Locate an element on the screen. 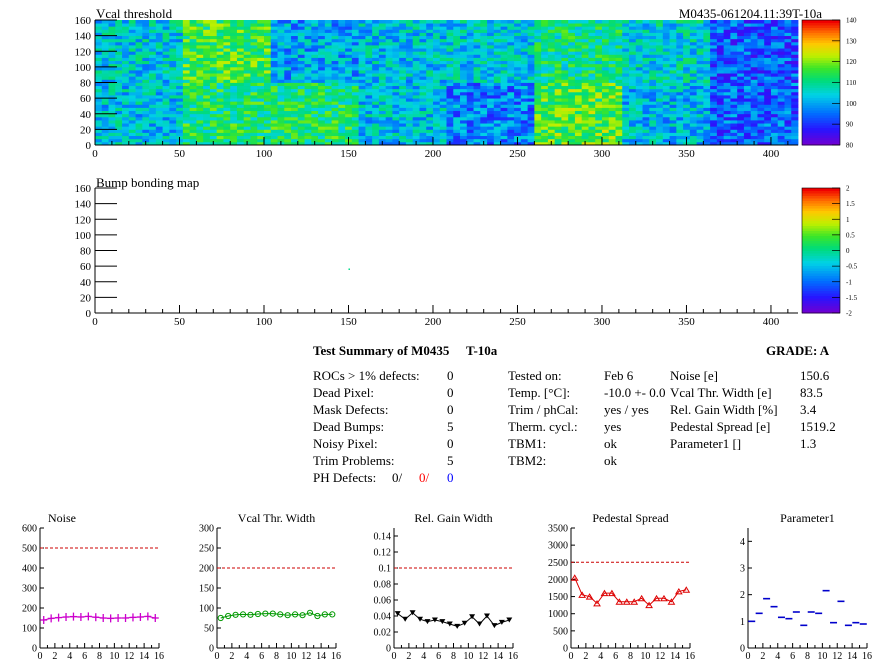  color-scale-label: 80 is located at coordinates (850, 146).